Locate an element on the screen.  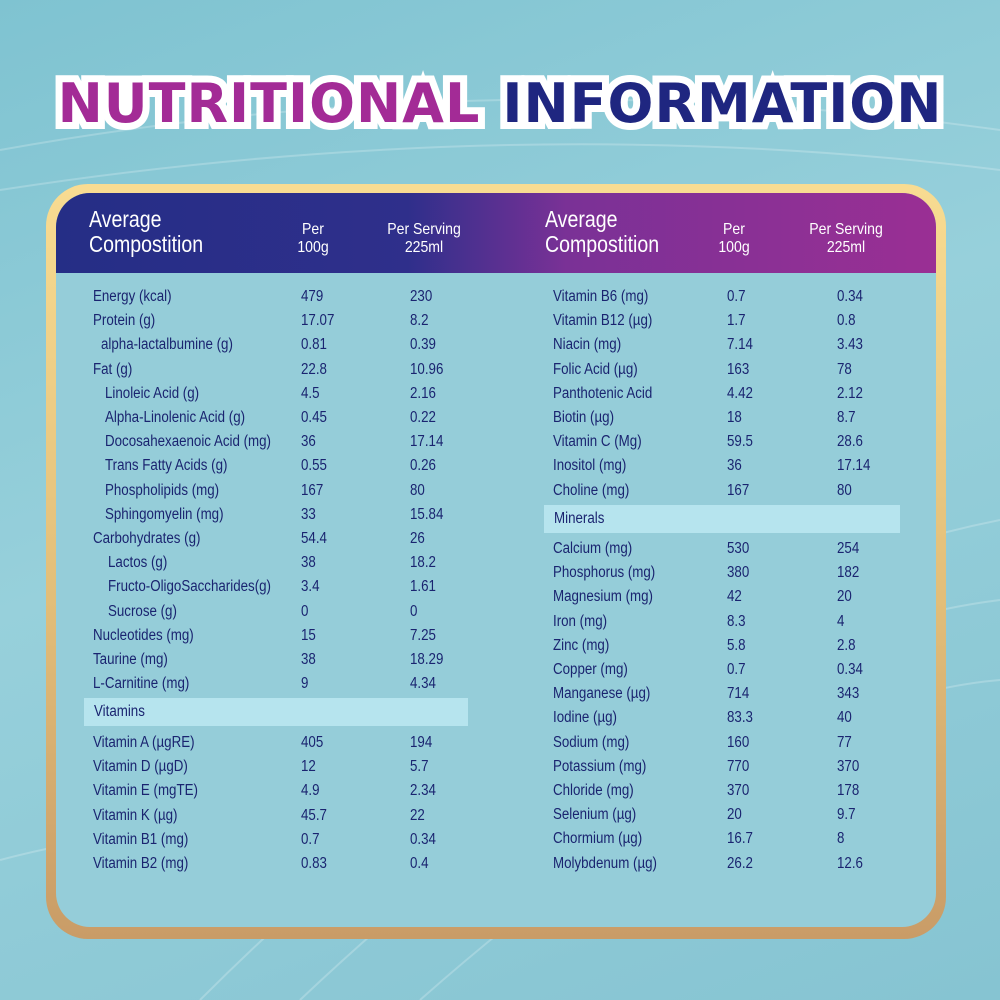
table-row: Niacin (mg) 7.14 3.43 is located at coordinates (496, 345).